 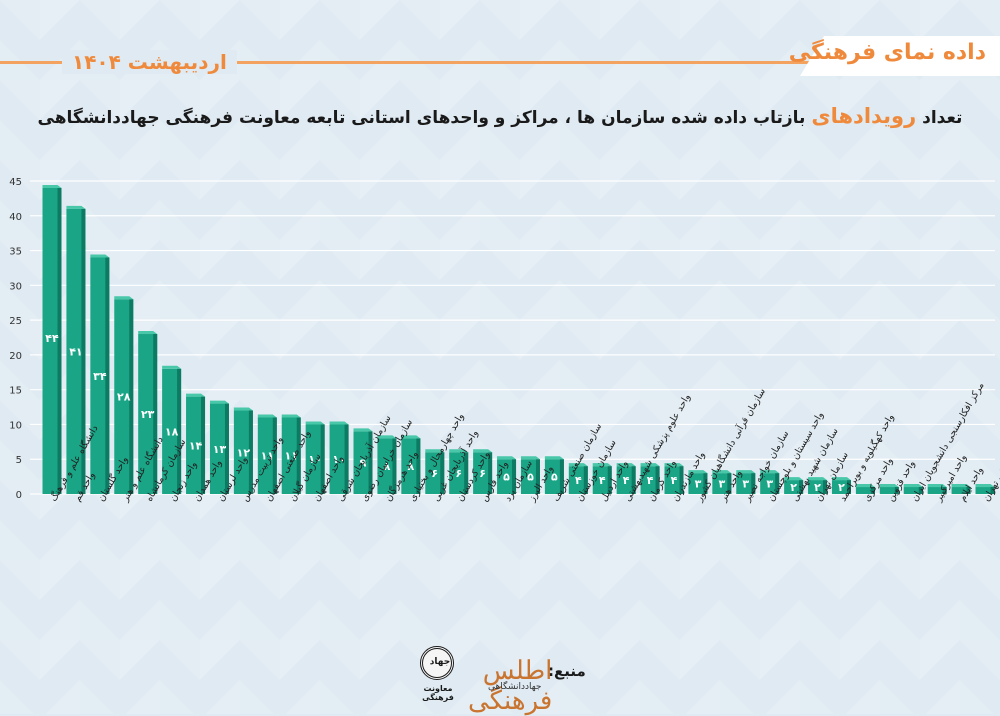 What do you see at coordinates (124, 397) in the screenshot?
I see `bar-value-label: ۲۸` at bounding box center [124, 397].